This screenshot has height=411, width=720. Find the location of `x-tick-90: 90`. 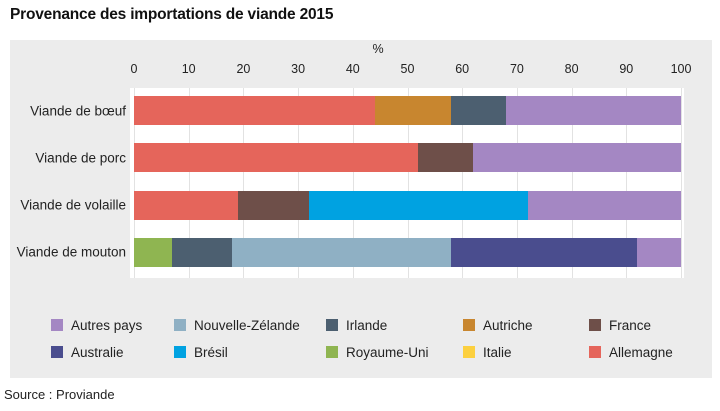

x-tick-90: 90 is located at coordinates (626, 69).